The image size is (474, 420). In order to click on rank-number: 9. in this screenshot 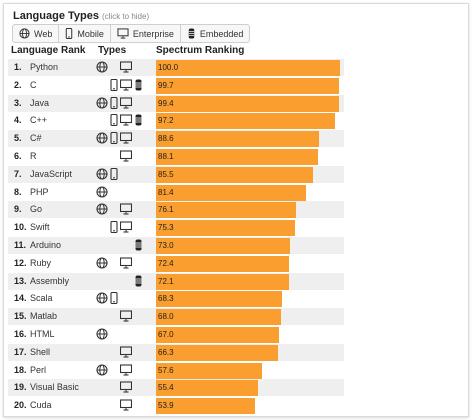, I will do `click(18, 209)`.